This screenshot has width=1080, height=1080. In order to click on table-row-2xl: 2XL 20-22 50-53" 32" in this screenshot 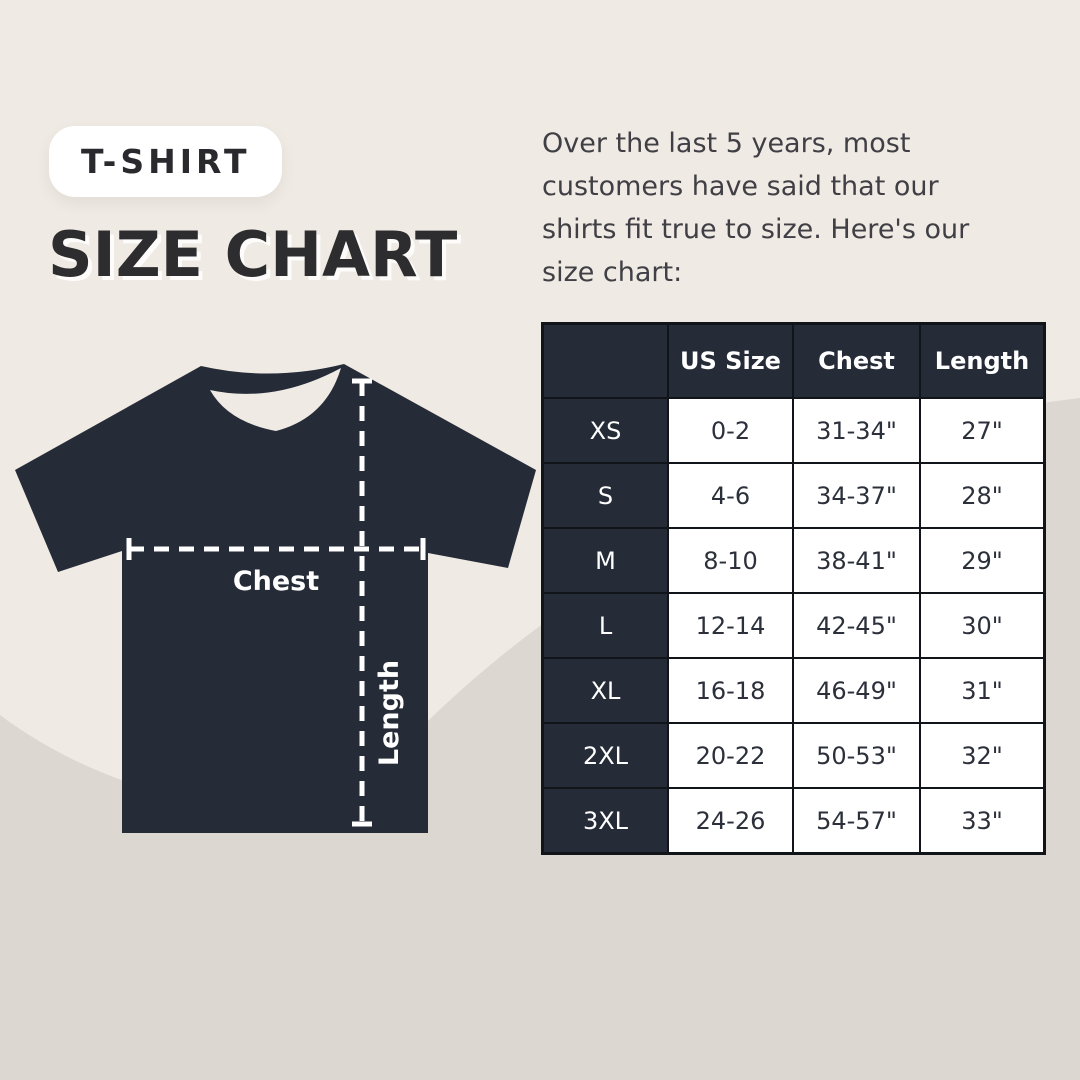, I will do `click(793, 755)`.